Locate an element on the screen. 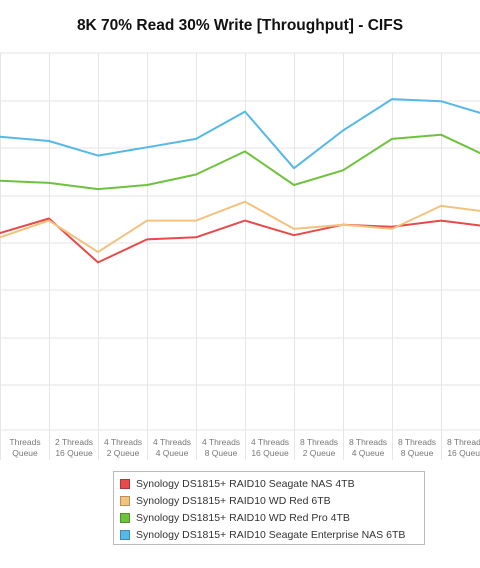 This screenshot has height=568, width=480. x-tick-label: 8 Threads 2 Queue is located at coordinates (319, 447).